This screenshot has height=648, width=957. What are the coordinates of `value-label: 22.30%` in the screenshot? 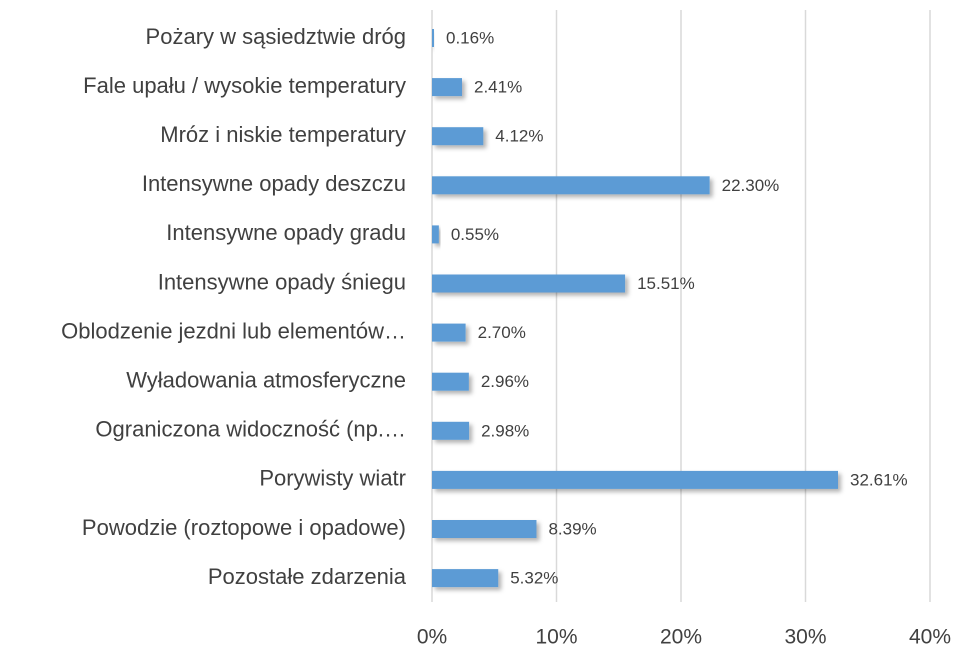 It's located at (751, 185).